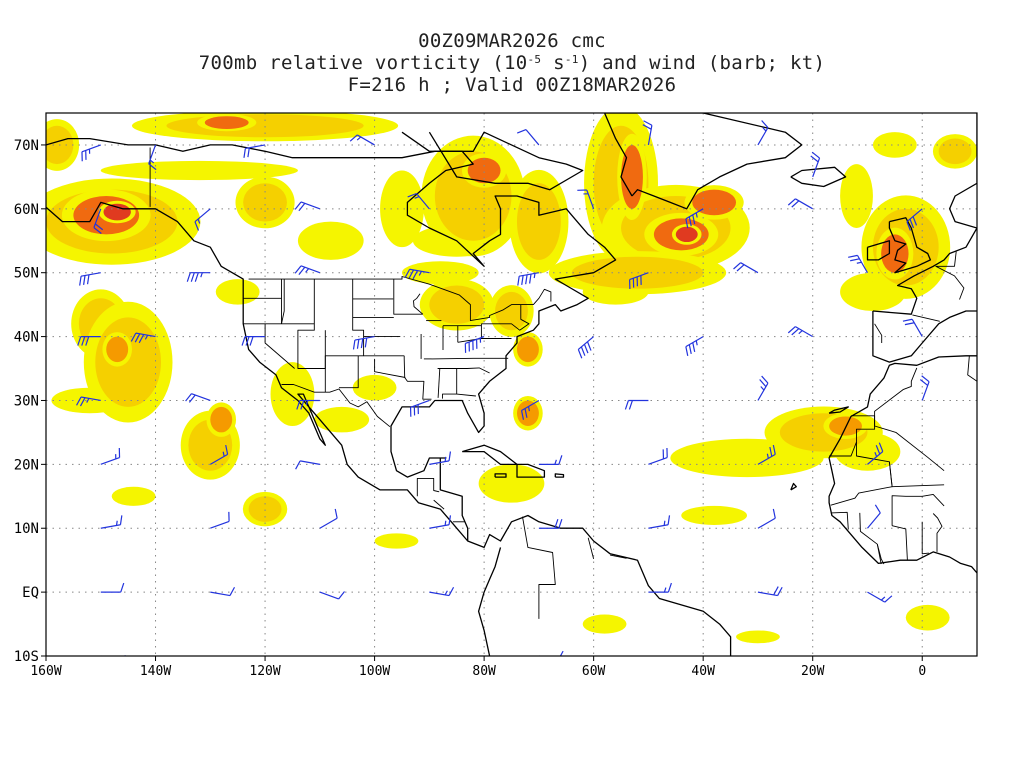 The image size is (1024, 768). What do you see at coordinates (30, 593) in the screenshot?
I see `lat-tick-label: EQ` at bounding box center [30, 593].